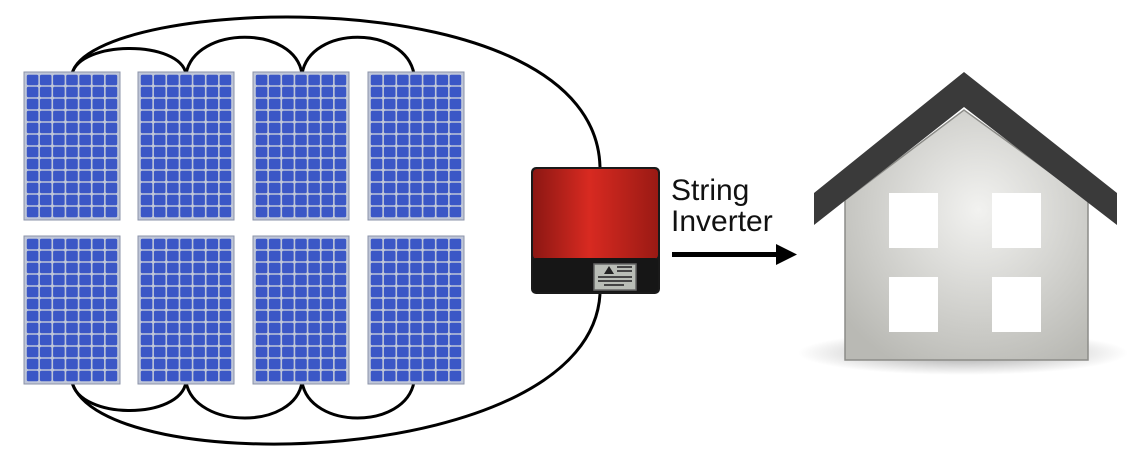 The height and width of the screenshot is (454, 1143). Describe the element at coordinates (734, 254) in the screenshot. I see `right-arrow-icon` at that location.